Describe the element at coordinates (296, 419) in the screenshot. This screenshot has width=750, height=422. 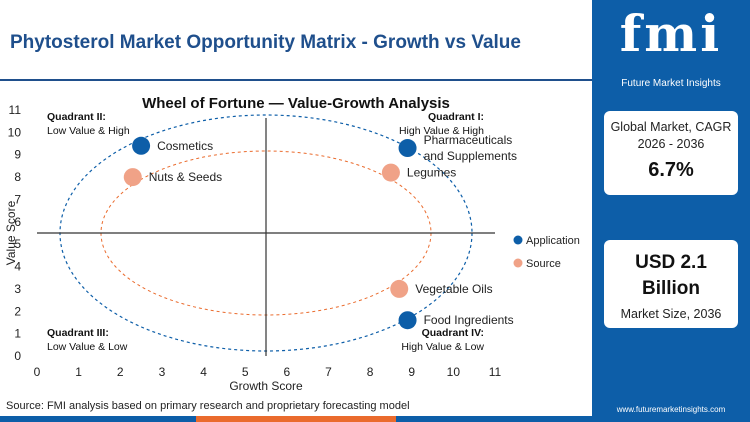
I see `footer-bar-orange` at that location.